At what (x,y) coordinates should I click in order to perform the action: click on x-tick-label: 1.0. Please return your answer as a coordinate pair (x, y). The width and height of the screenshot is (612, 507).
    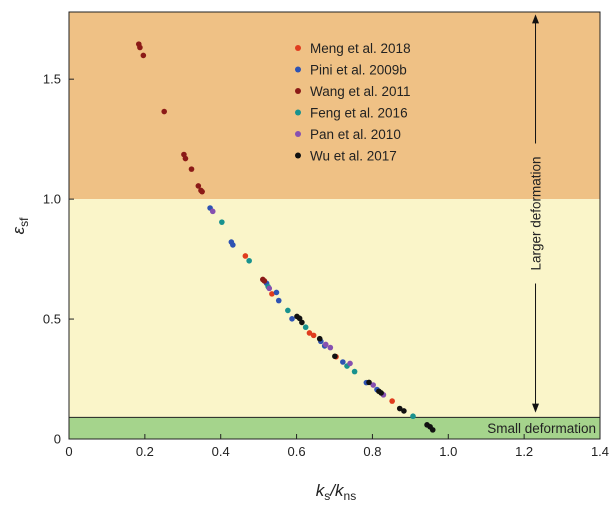
    Looking at the image, I should click on (448, 451).